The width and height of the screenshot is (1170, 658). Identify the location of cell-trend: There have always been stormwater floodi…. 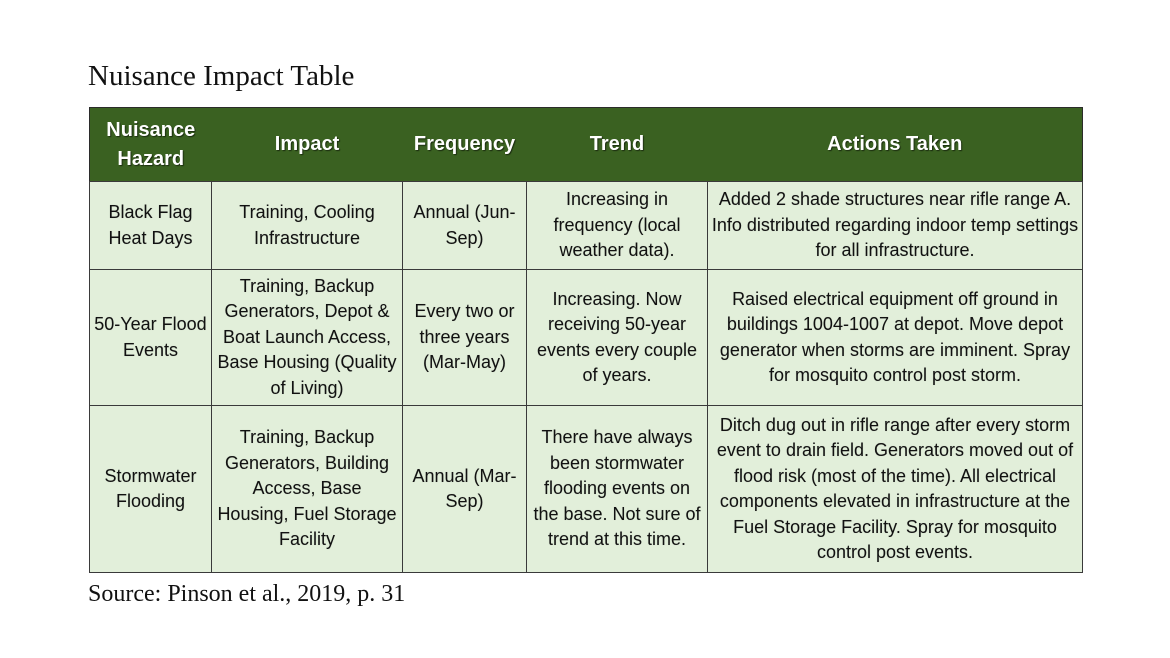
(617, 489).